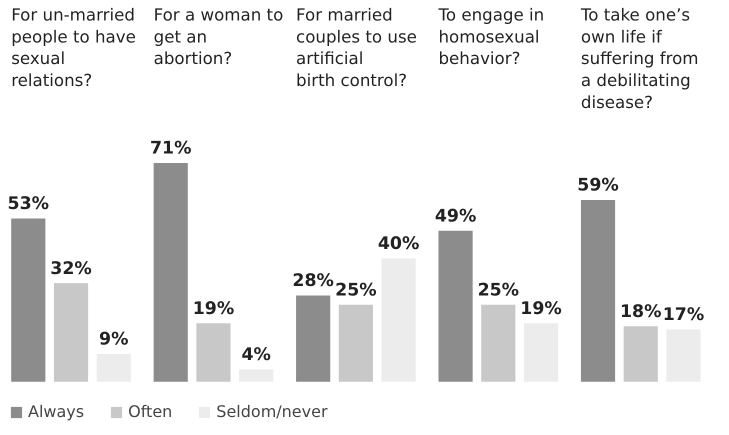  Describe the element at coordinates (219, 37) in the screenshot. I see `x-tick-label: For a woman to get an abortion?` at that location.